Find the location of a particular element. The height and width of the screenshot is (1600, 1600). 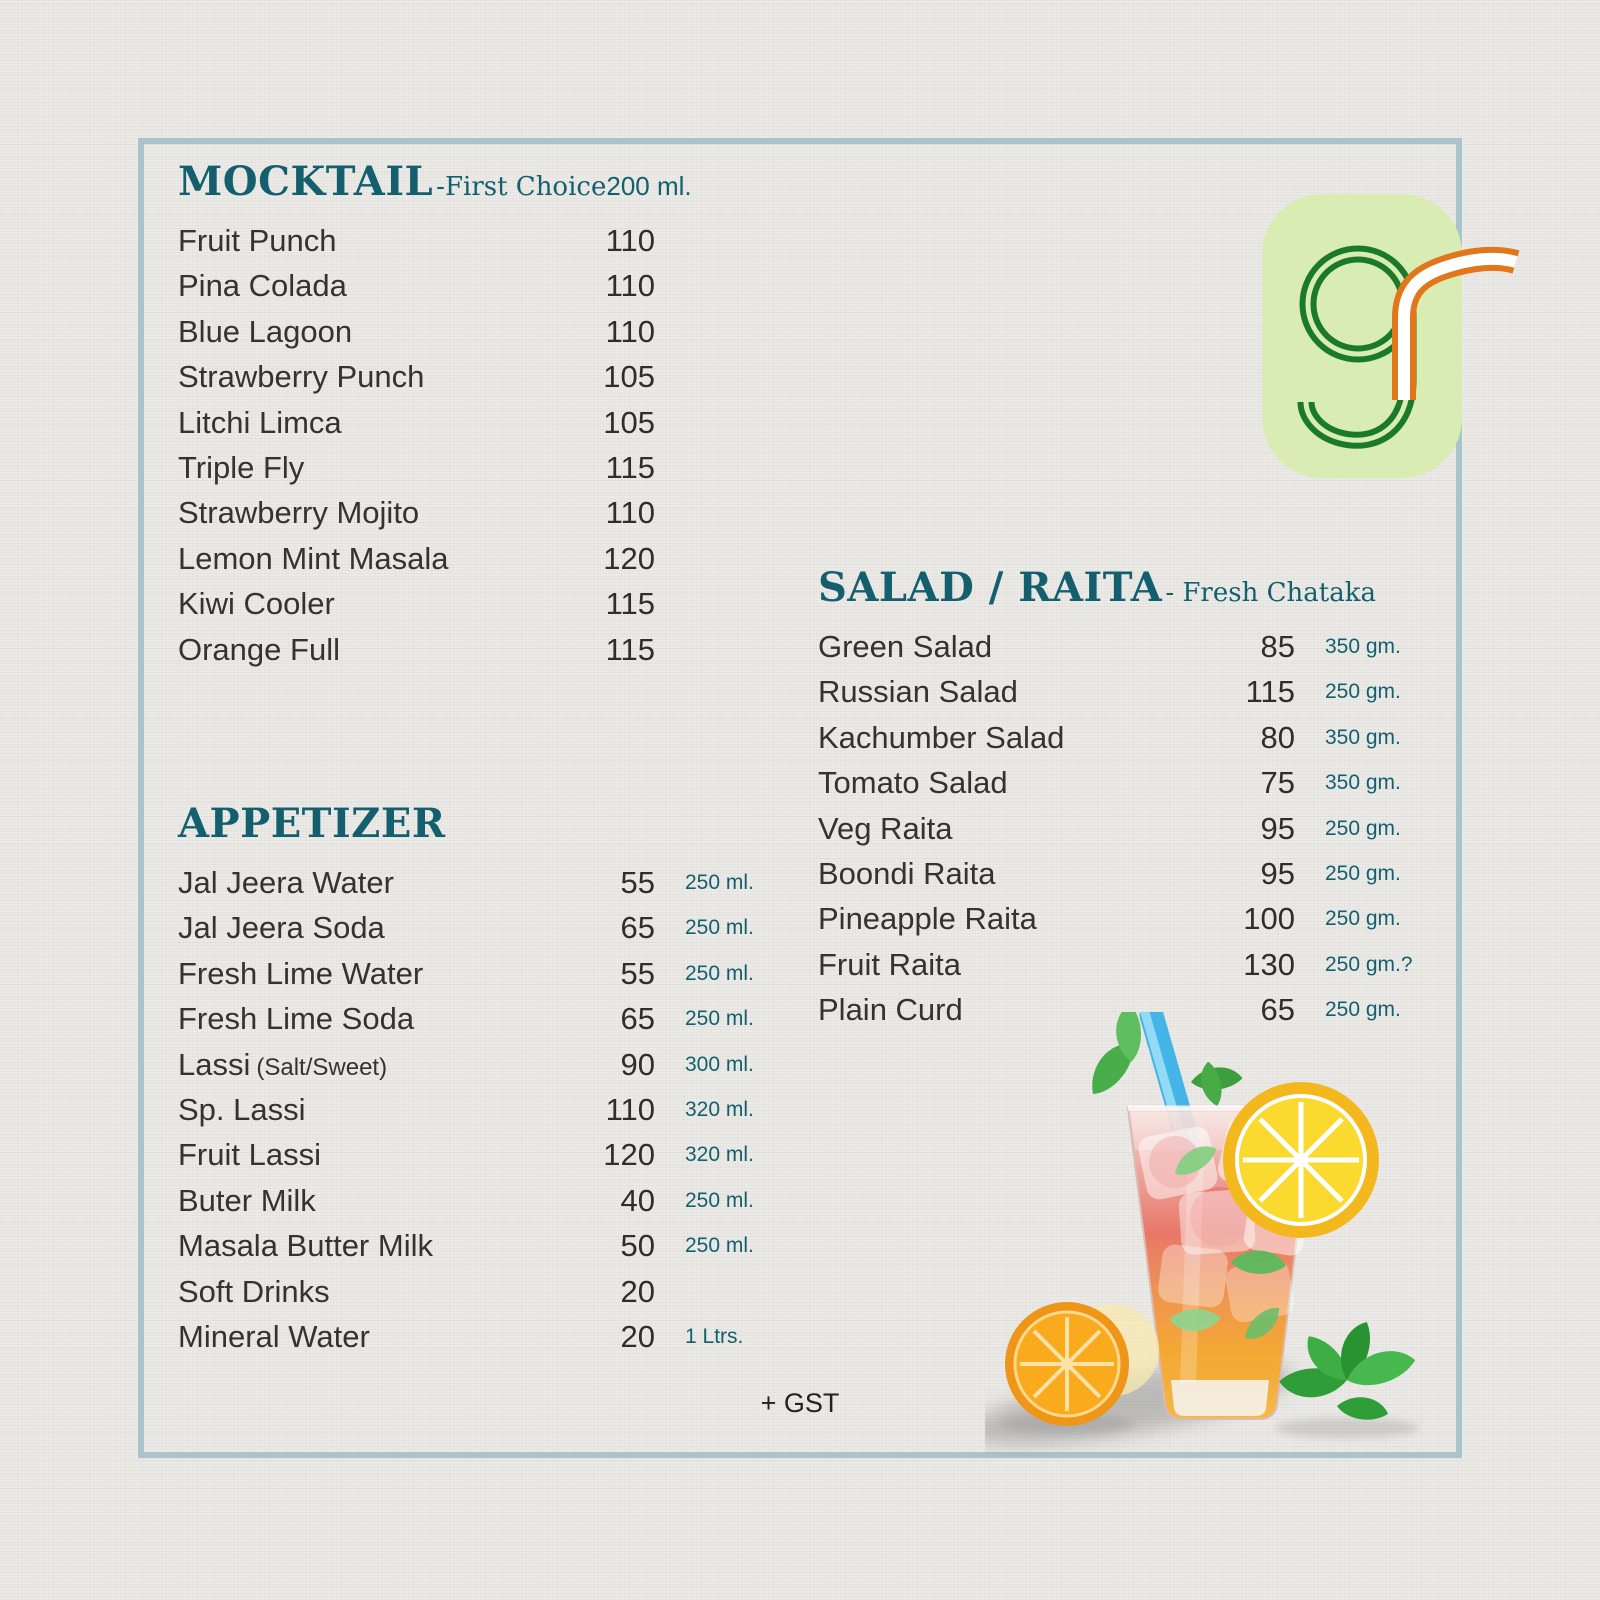

menu-item-row: Green Salad 85 350 gm. is located at coordinates (1110, 648).